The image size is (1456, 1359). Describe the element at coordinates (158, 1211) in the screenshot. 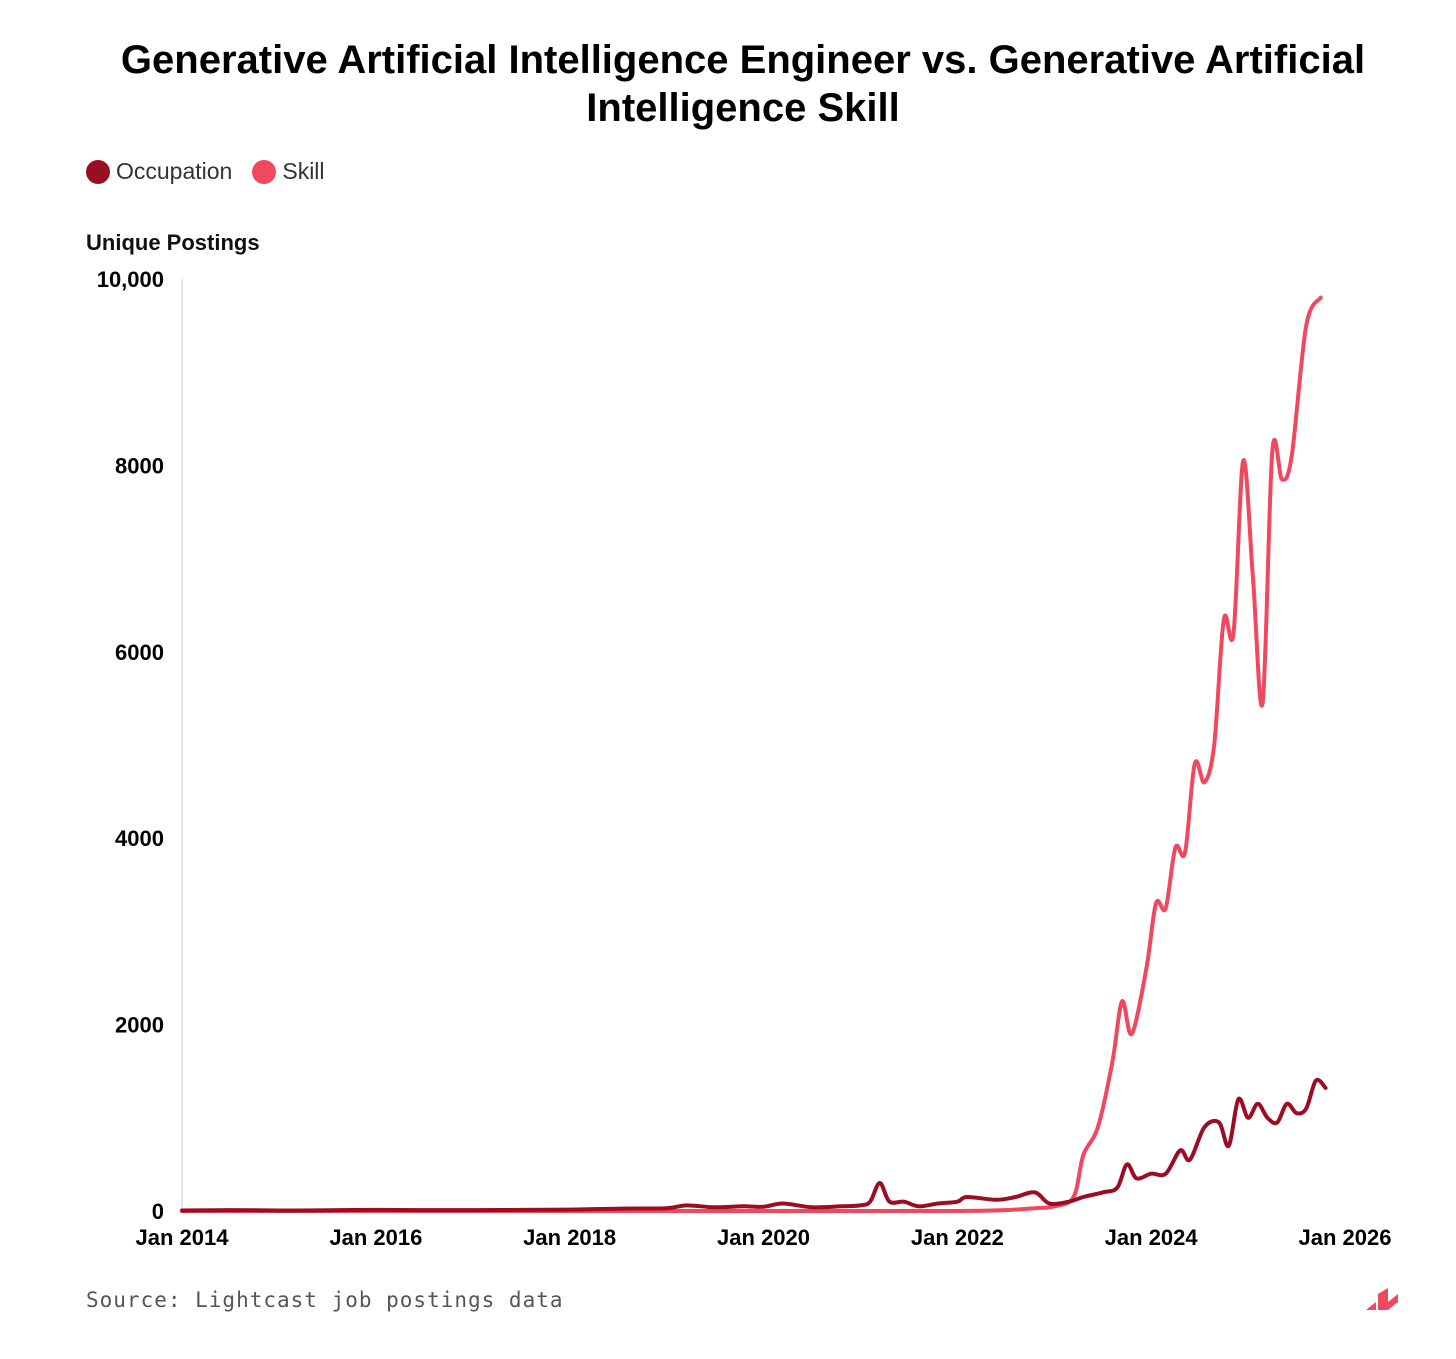

I see `y-tick-label: 0` at that location.